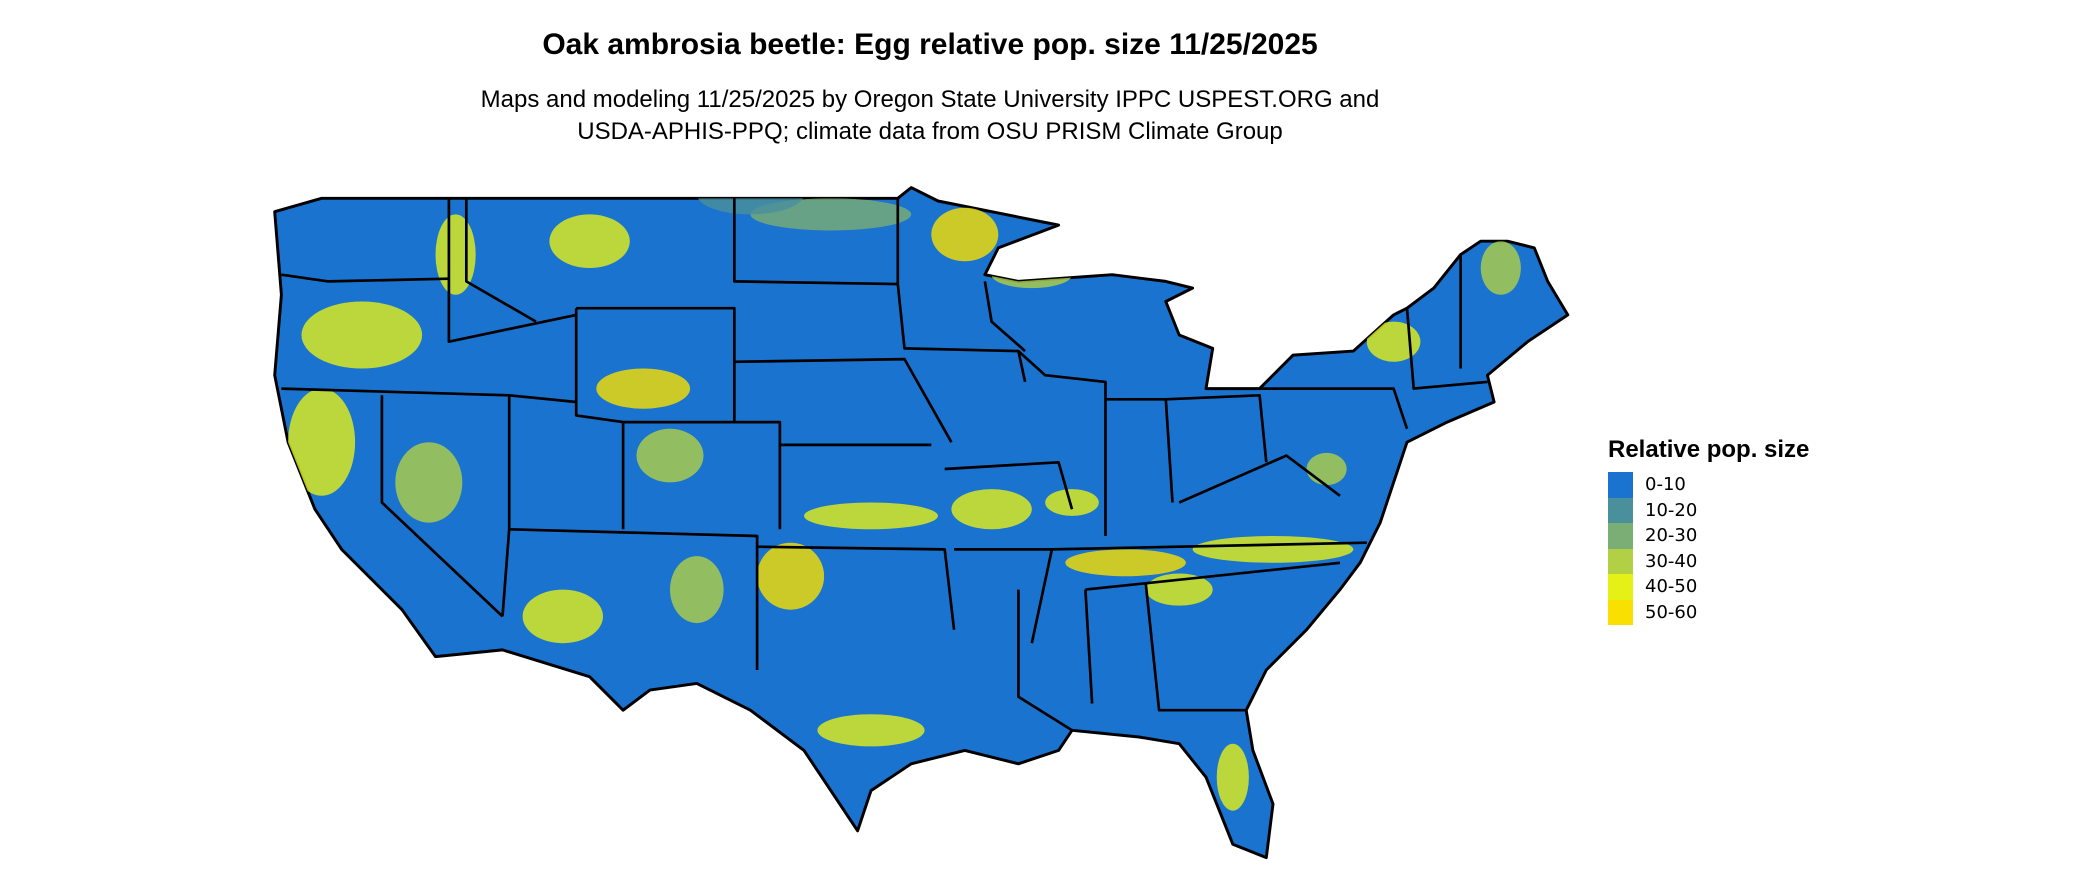 This screenshot has height=892, width=2100. I want to click on legend-item: 50-60, so click(1708, 612).